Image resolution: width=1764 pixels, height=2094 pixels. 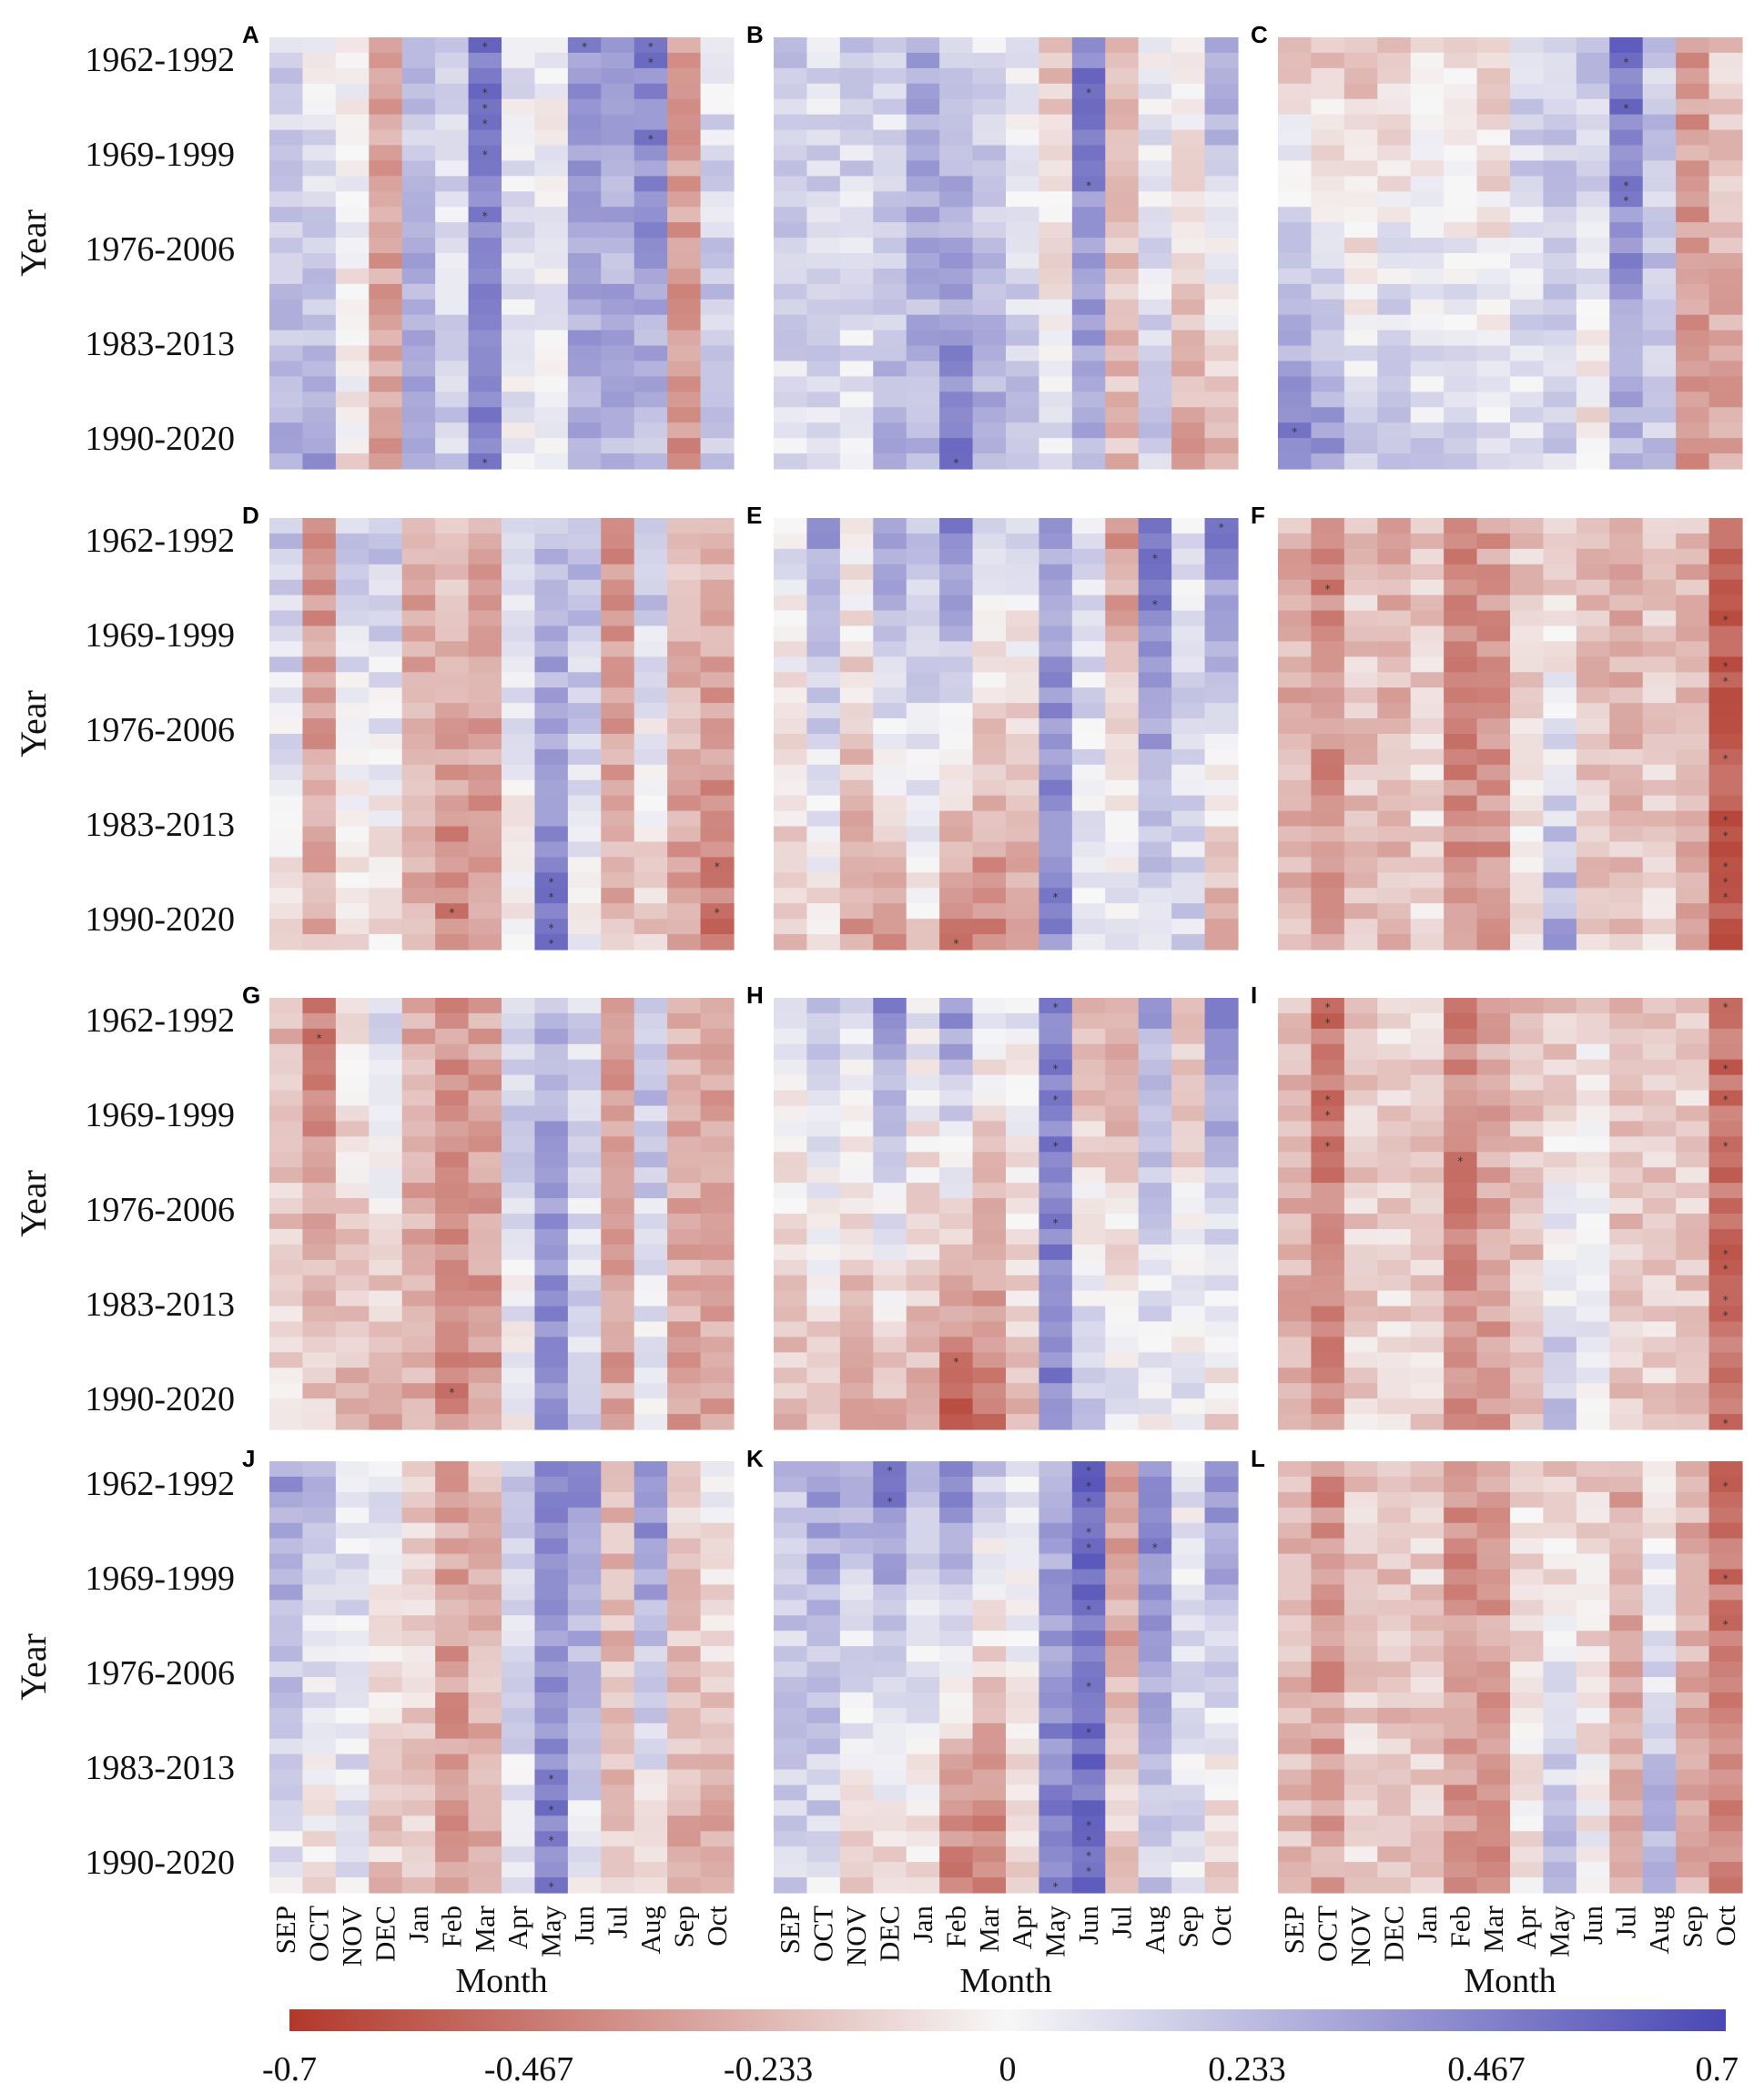 What do you see at coordinates (160, 60) in the screenshot?
I see `y-tick-label: 1962-1992` at bounding box center [160, 60].